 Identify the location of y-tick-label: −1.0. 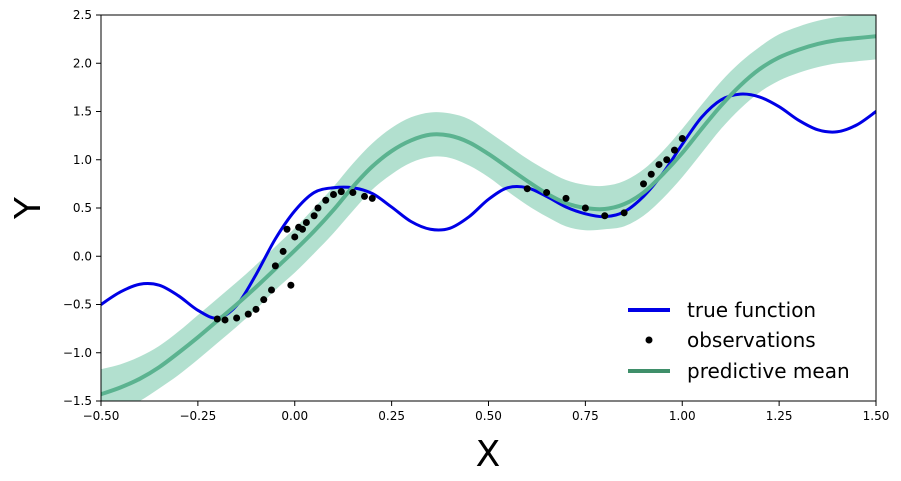
(77, 353).